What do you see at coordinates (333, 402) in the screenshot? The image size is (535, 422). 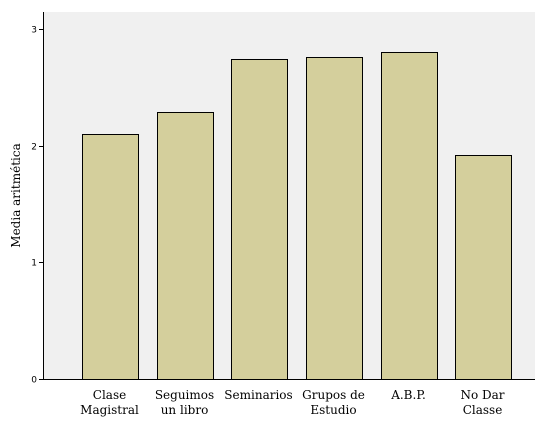 I see `x-category-label: Grupos de Estudio` at bounding box center [333, 402].